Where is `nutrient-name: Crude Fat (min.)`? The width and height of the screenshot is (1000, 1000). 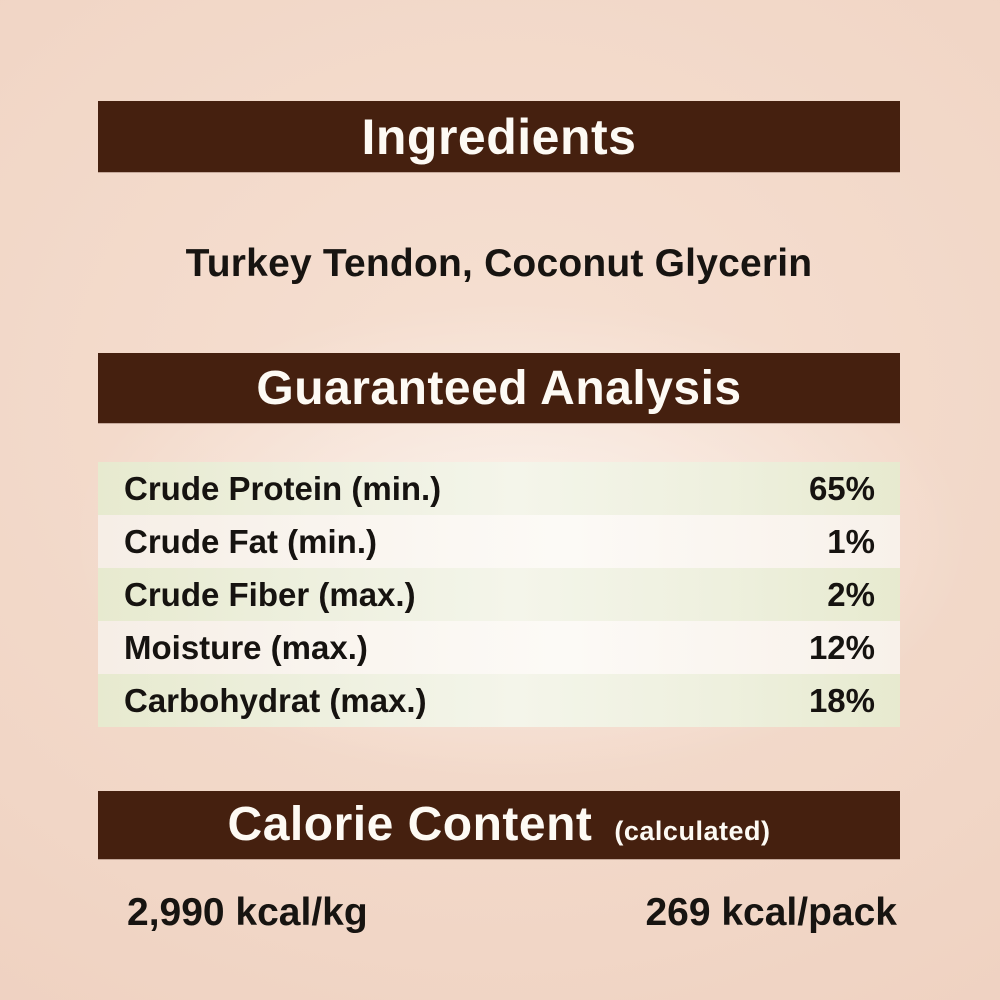 nutrient-name: Crude Fat (min.) is located at coordinates (250, 541).